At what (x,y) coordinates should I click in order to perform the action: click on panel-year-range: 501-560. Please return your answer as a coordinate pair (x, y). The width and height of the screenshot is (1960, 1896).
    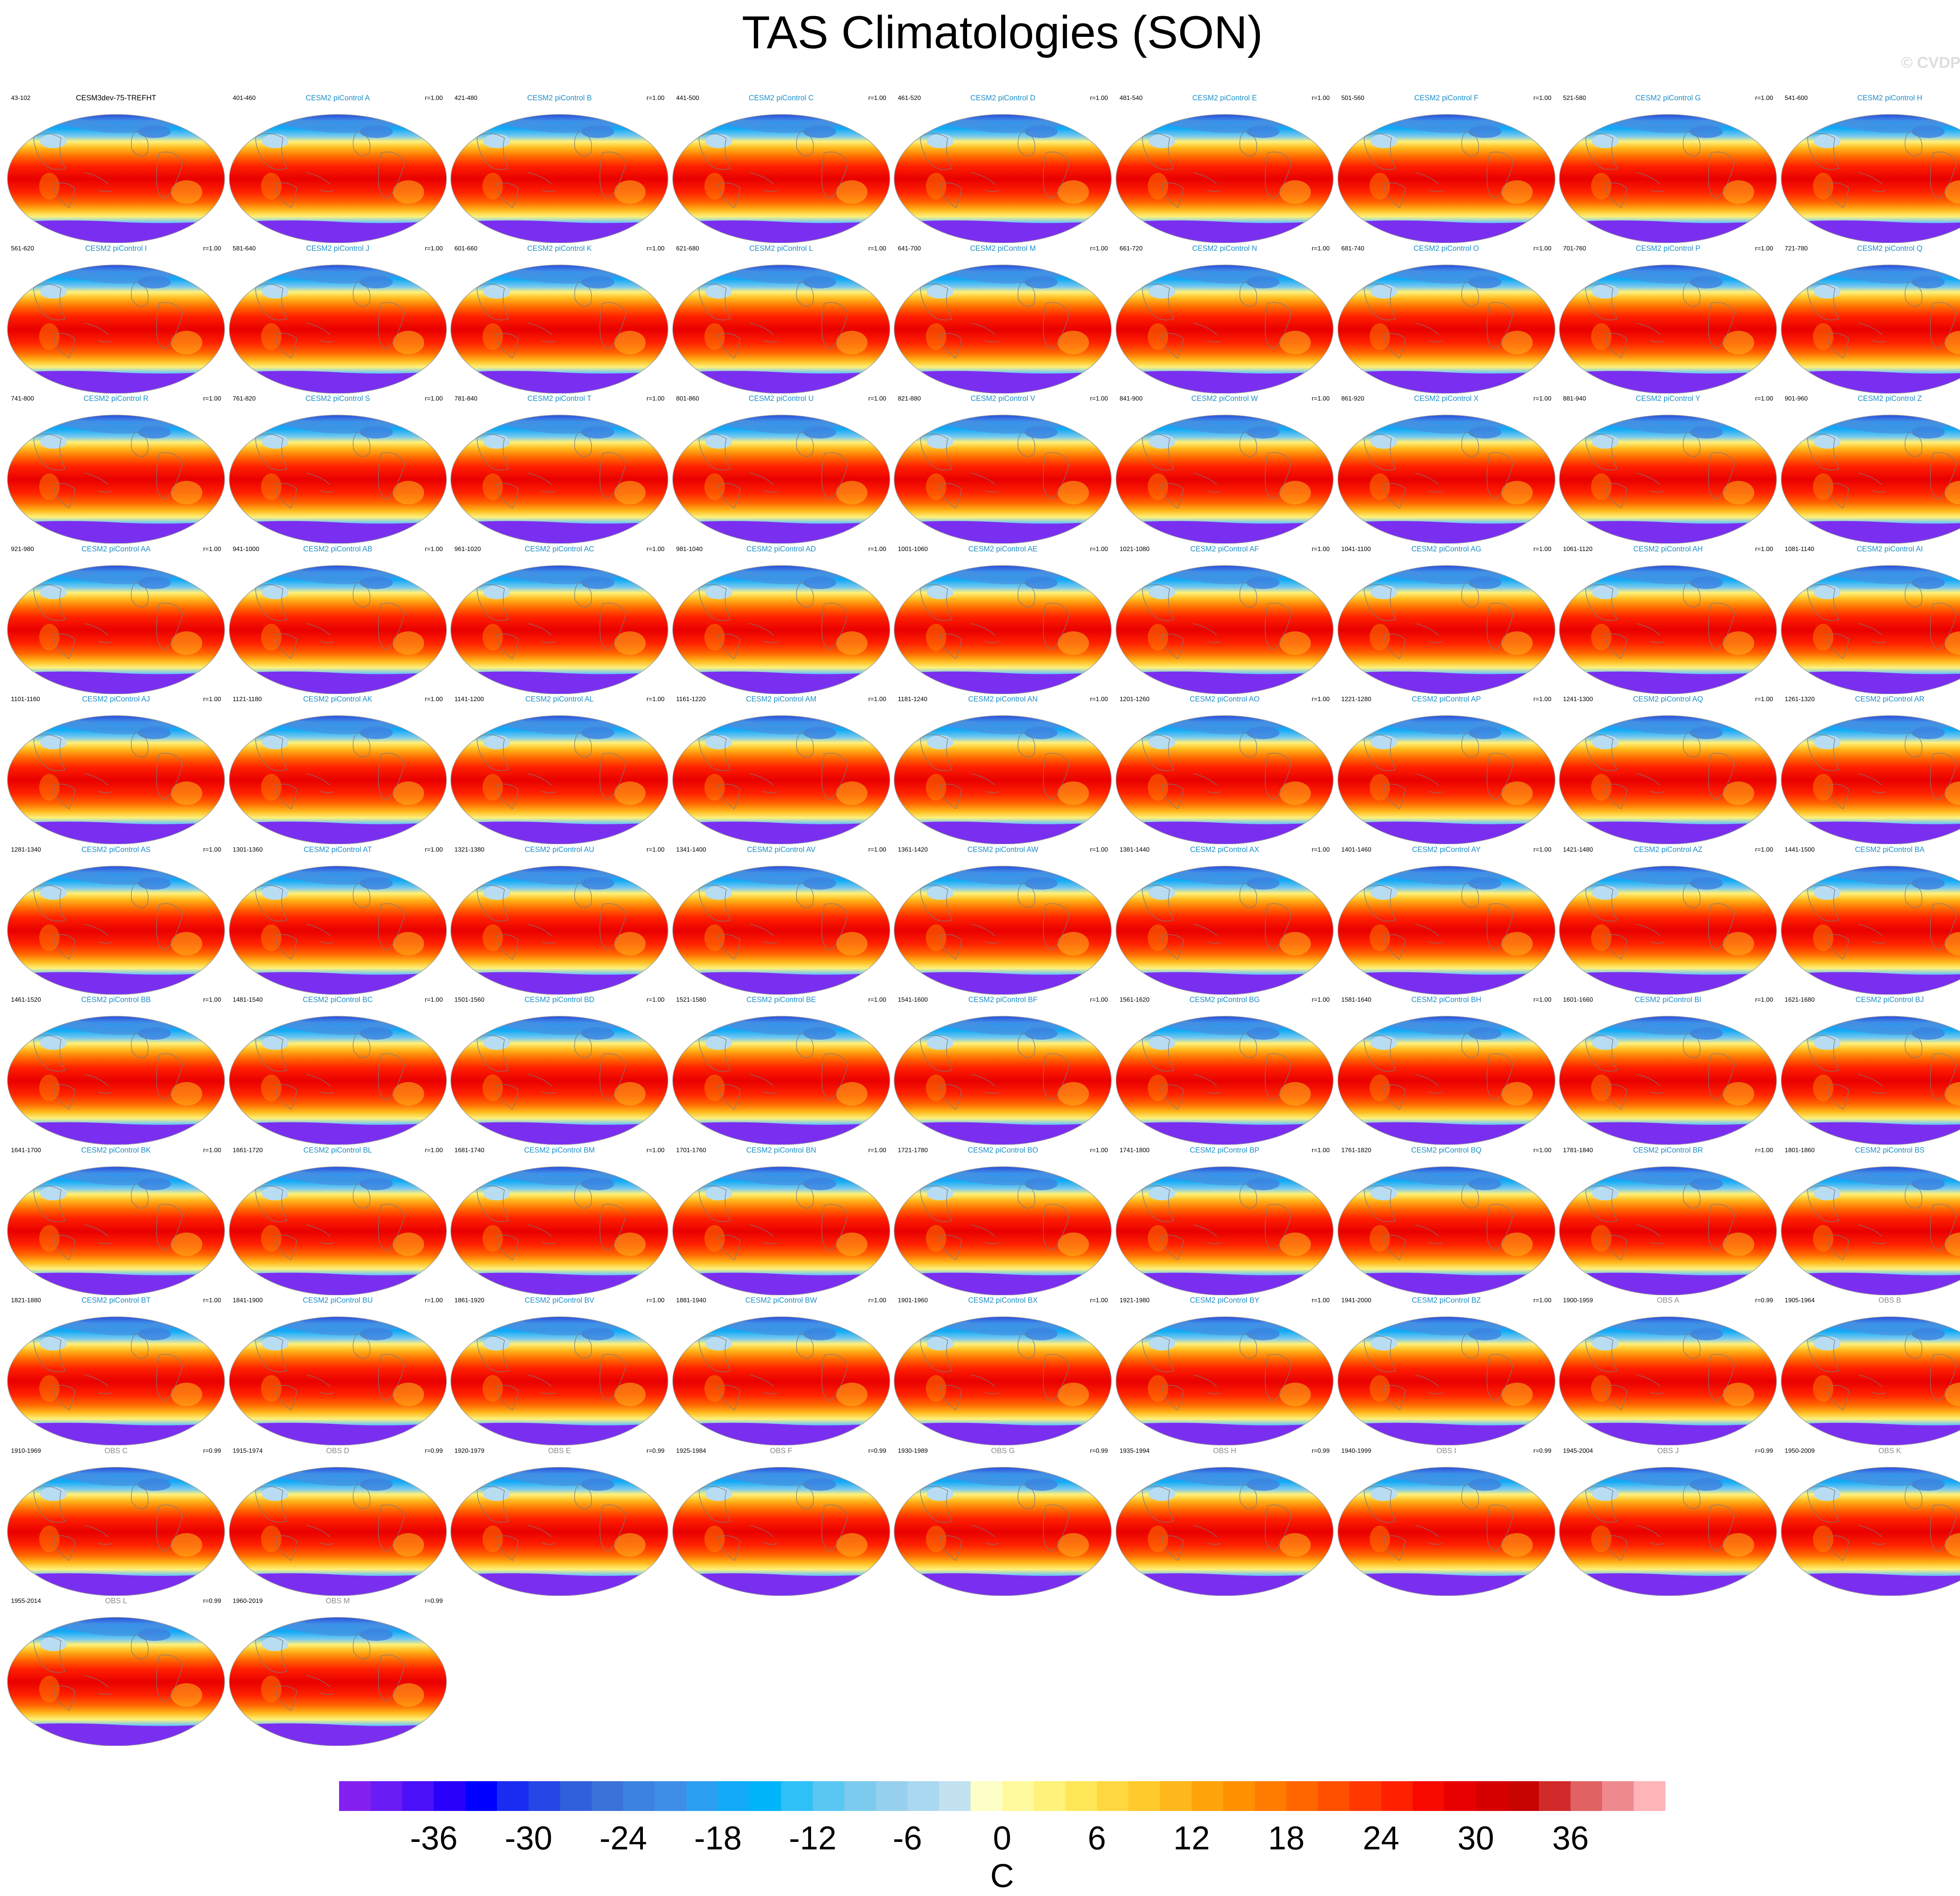
    Looking at the image, I should click on (1353, 98).